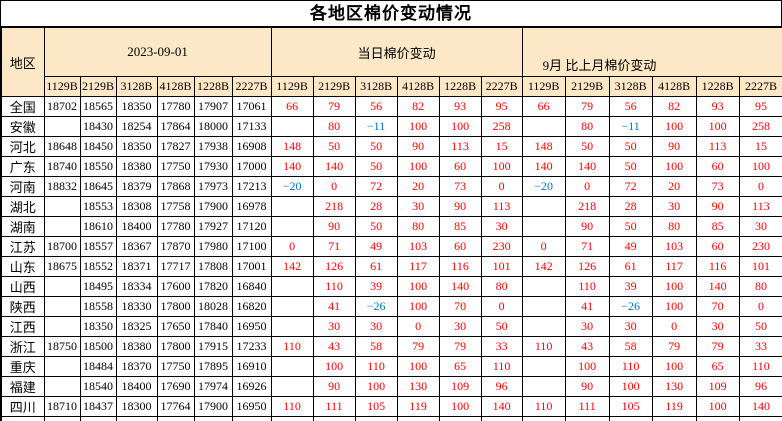  I want to click on daily-change-cell: 20, so click(418, 186).